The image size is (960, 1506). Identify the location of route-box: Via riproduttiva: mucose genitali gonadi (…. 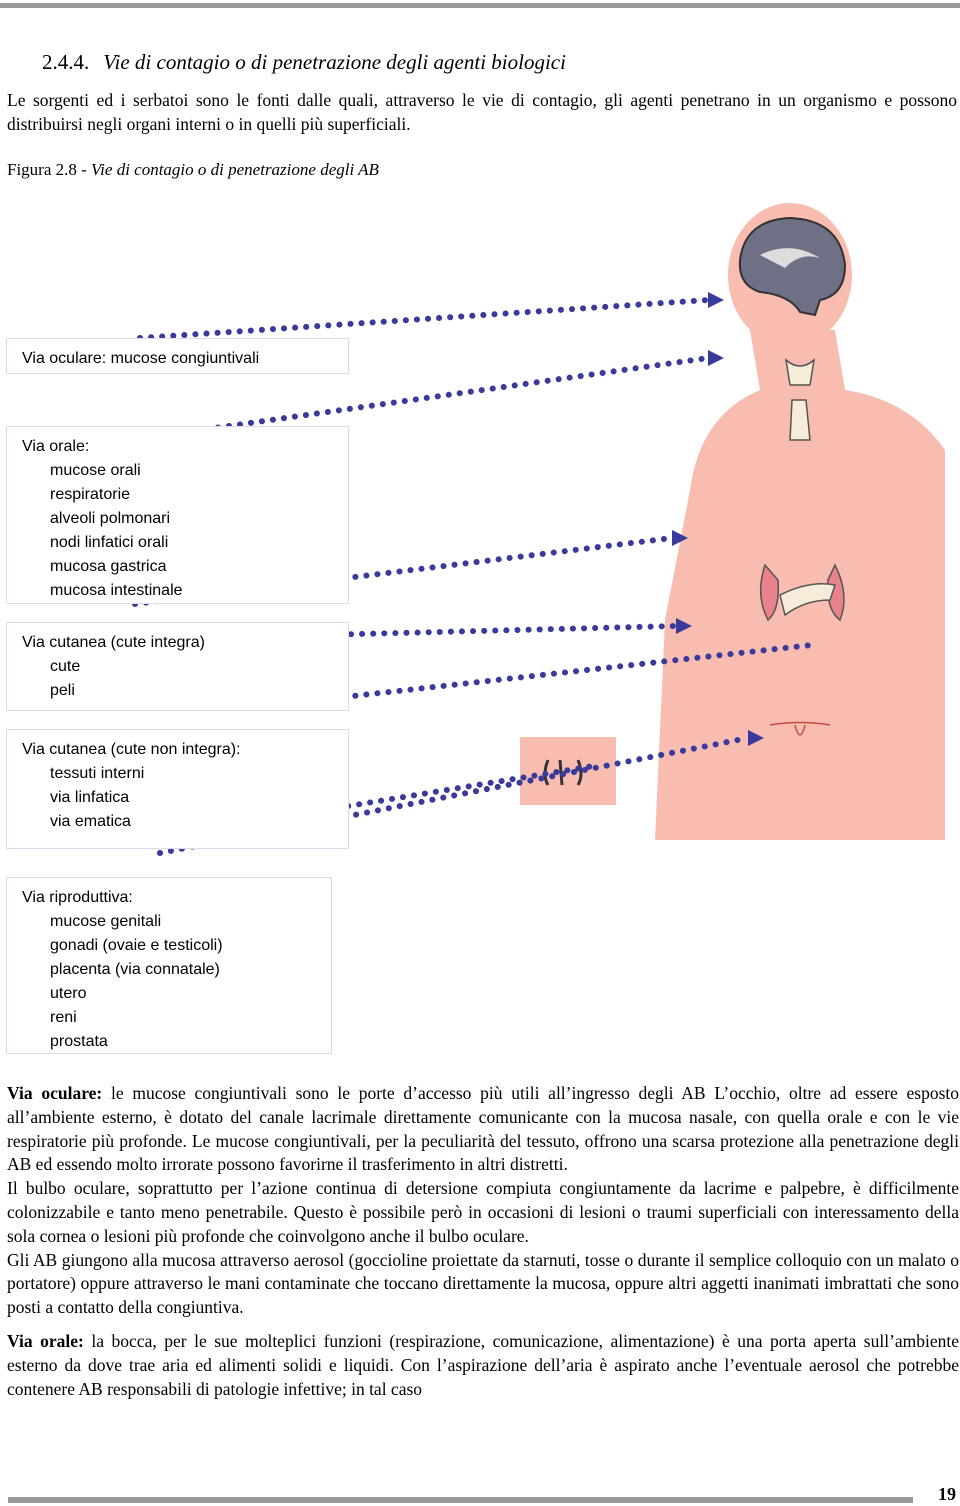
(169, 965).